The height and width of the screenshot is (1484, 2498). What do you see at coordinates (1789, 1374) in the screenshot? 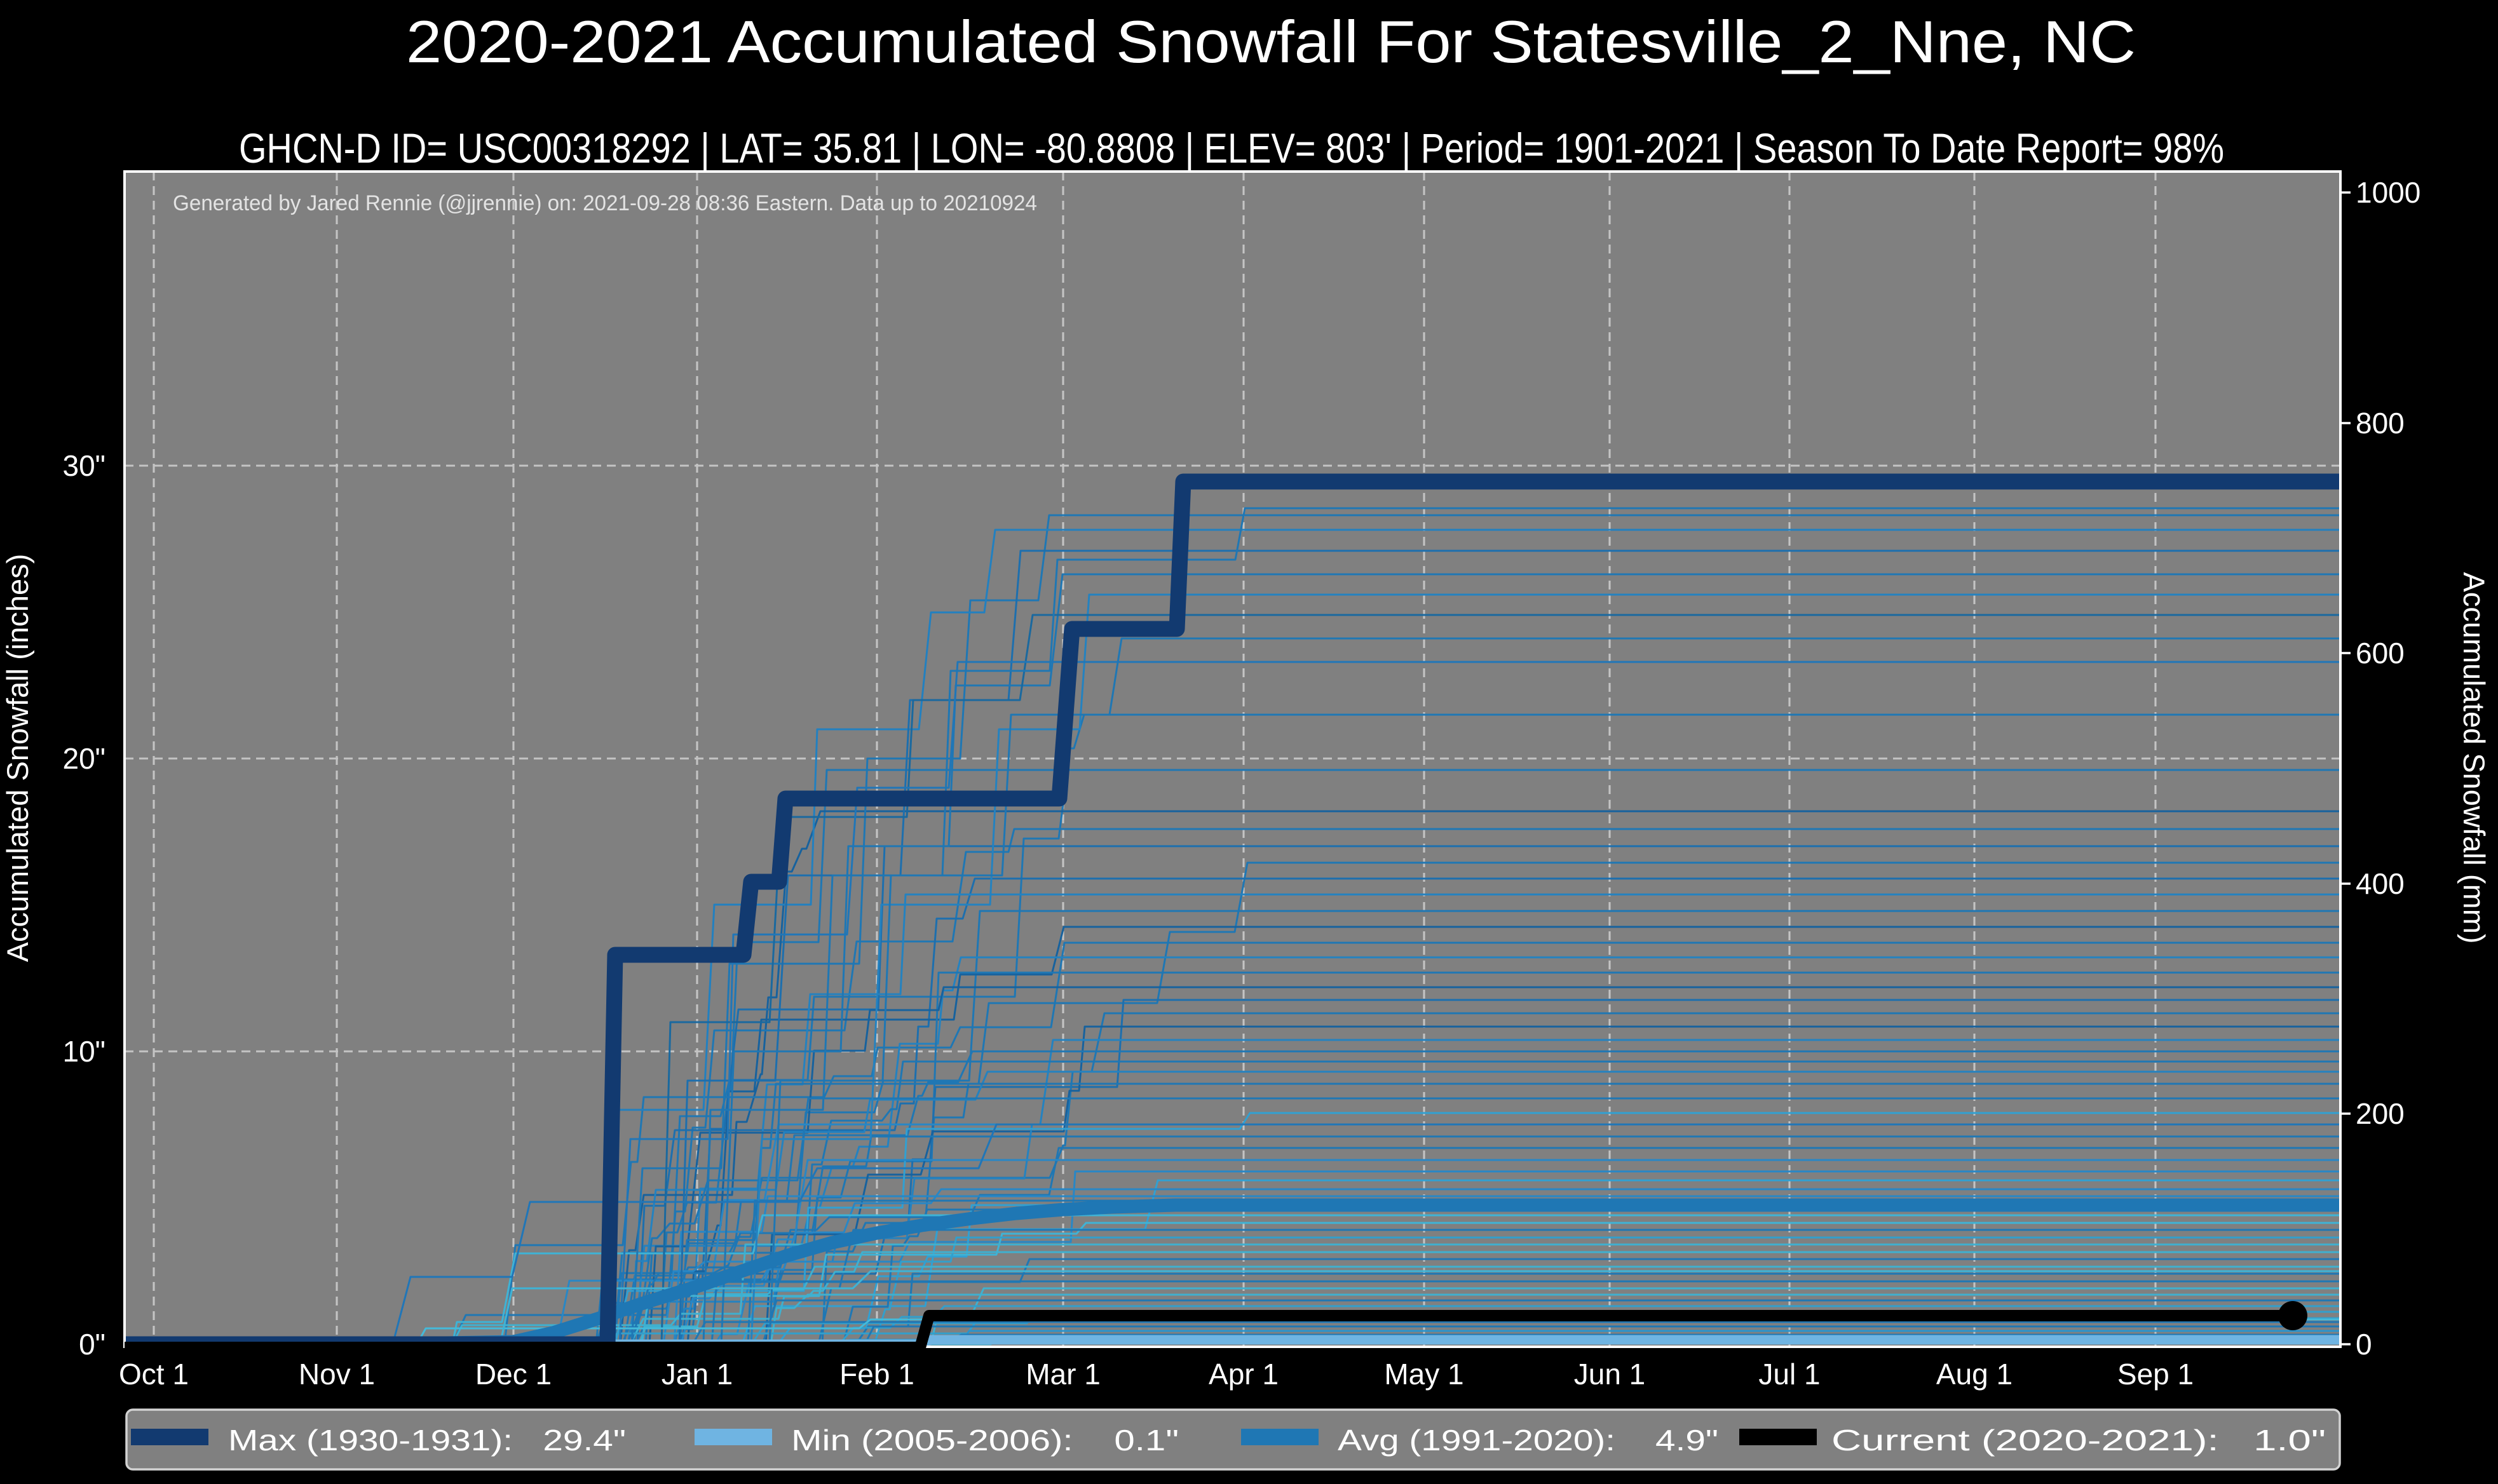
I see `svg-text: Jul 1` at bounding box center [1789, 1374].